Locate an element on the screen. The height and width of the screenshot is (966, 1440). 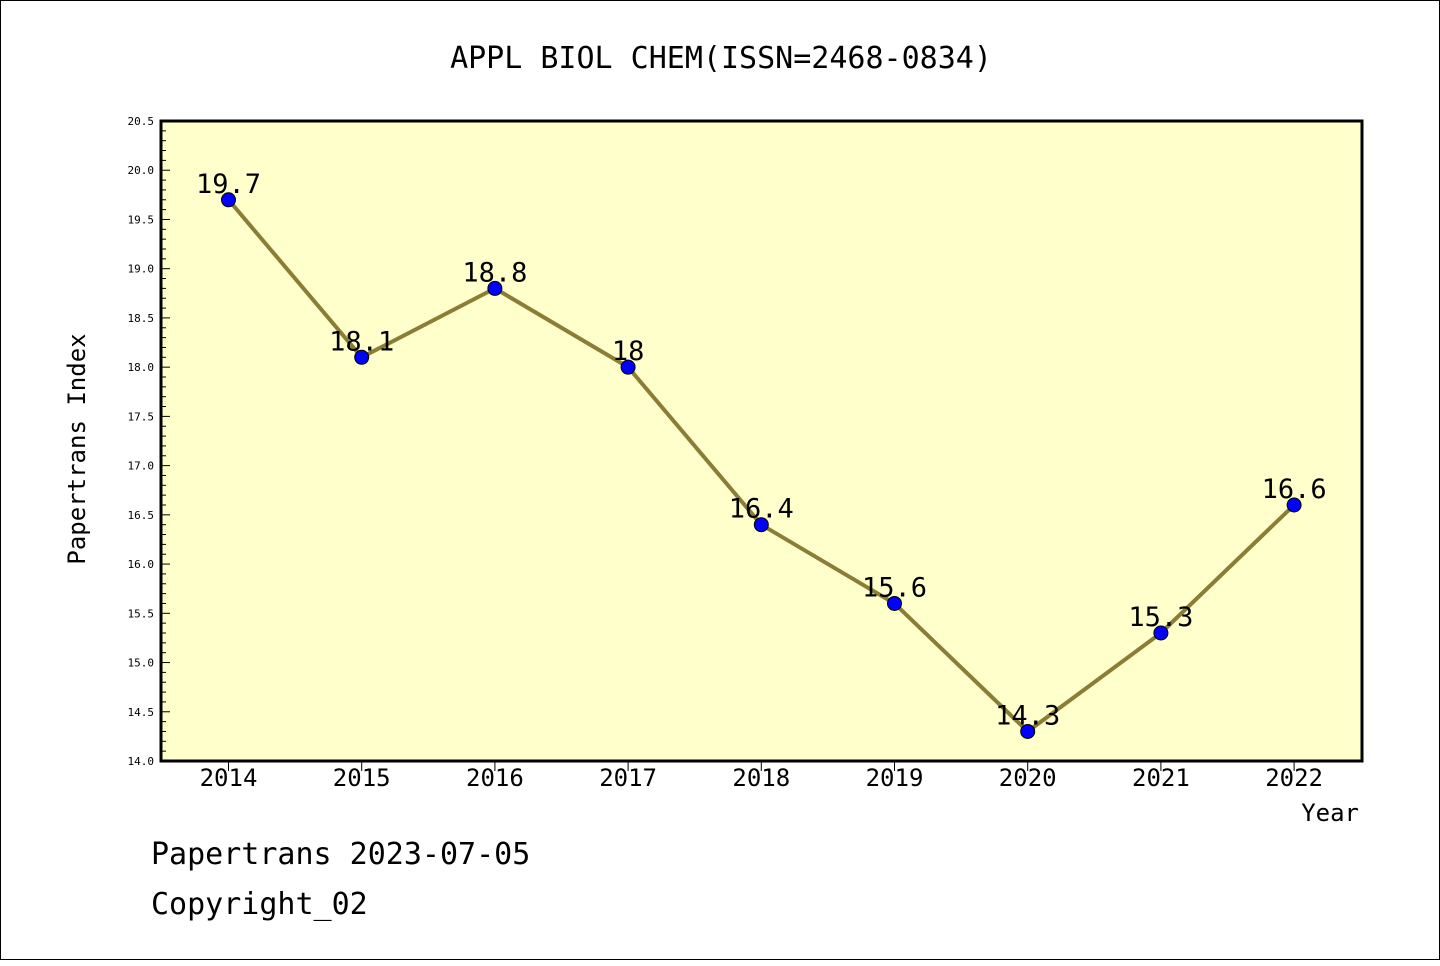
data-point-label: 18.8 is located at coordinates (494, 272).